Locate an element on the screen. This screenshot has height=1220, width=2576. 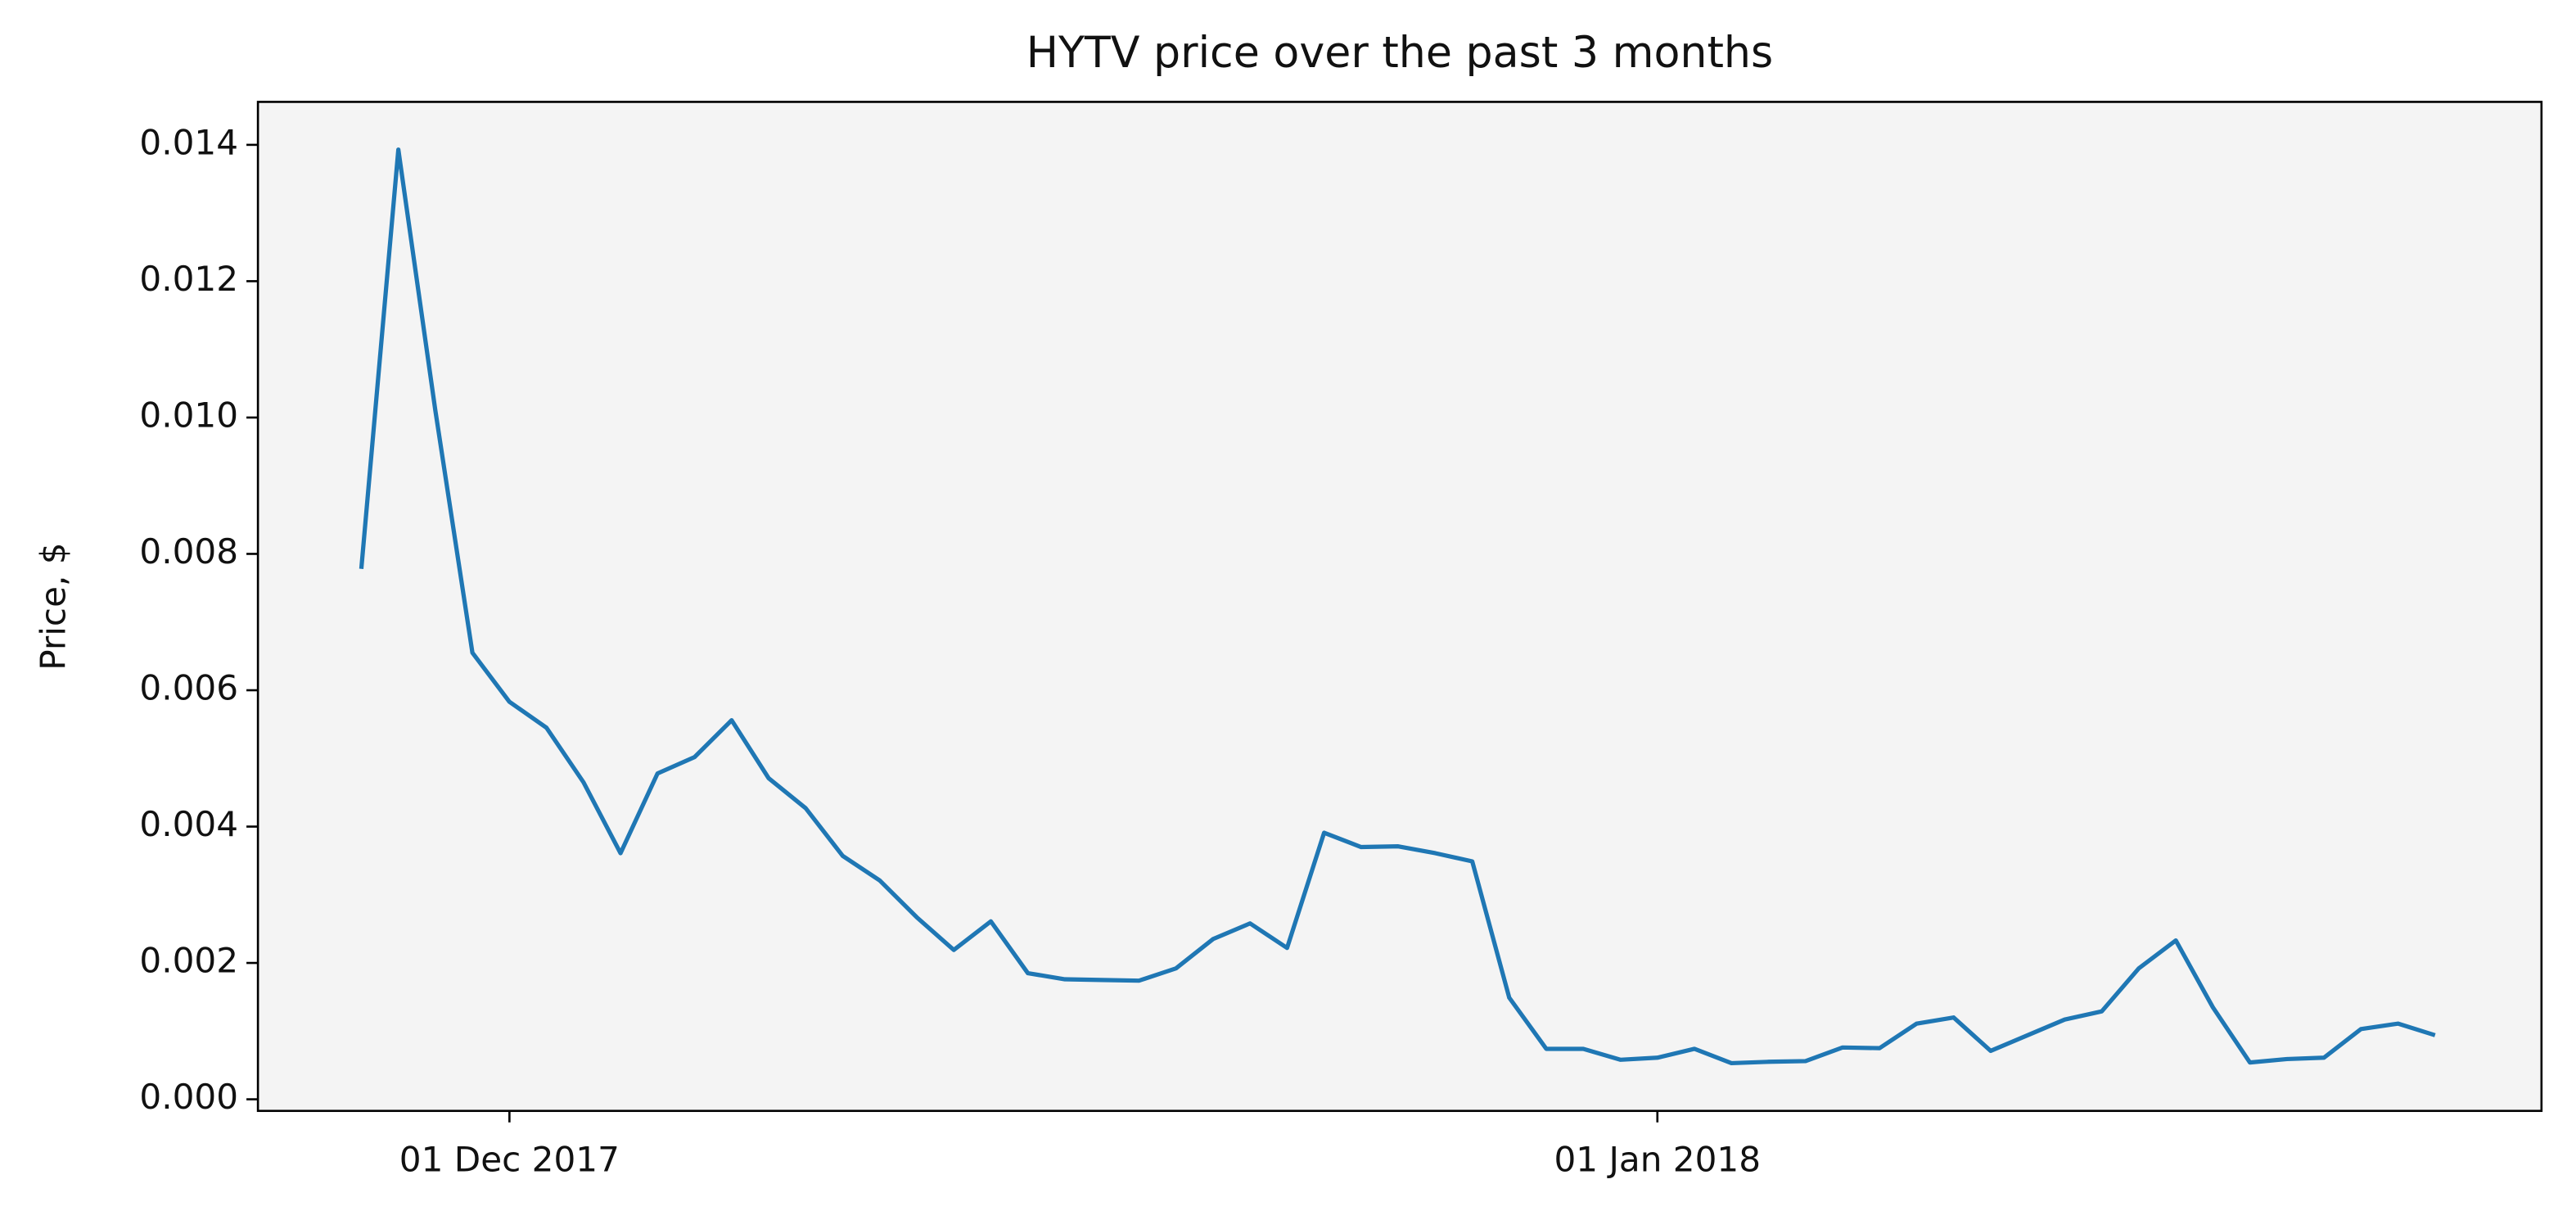
x-tick-label: 01 Jan 2018 is located at coordinates (1657, 1159).